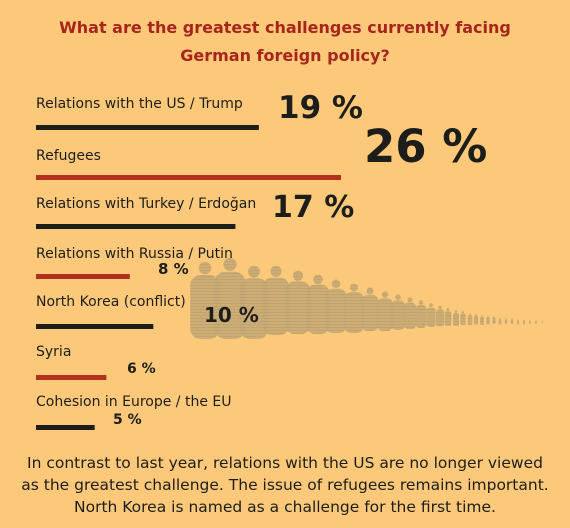 The image size is (570, 528). What do you see at coordinates (141, 369) in the screenshot?
I see `value-label: 6 %` at bounding box center [141, 369].